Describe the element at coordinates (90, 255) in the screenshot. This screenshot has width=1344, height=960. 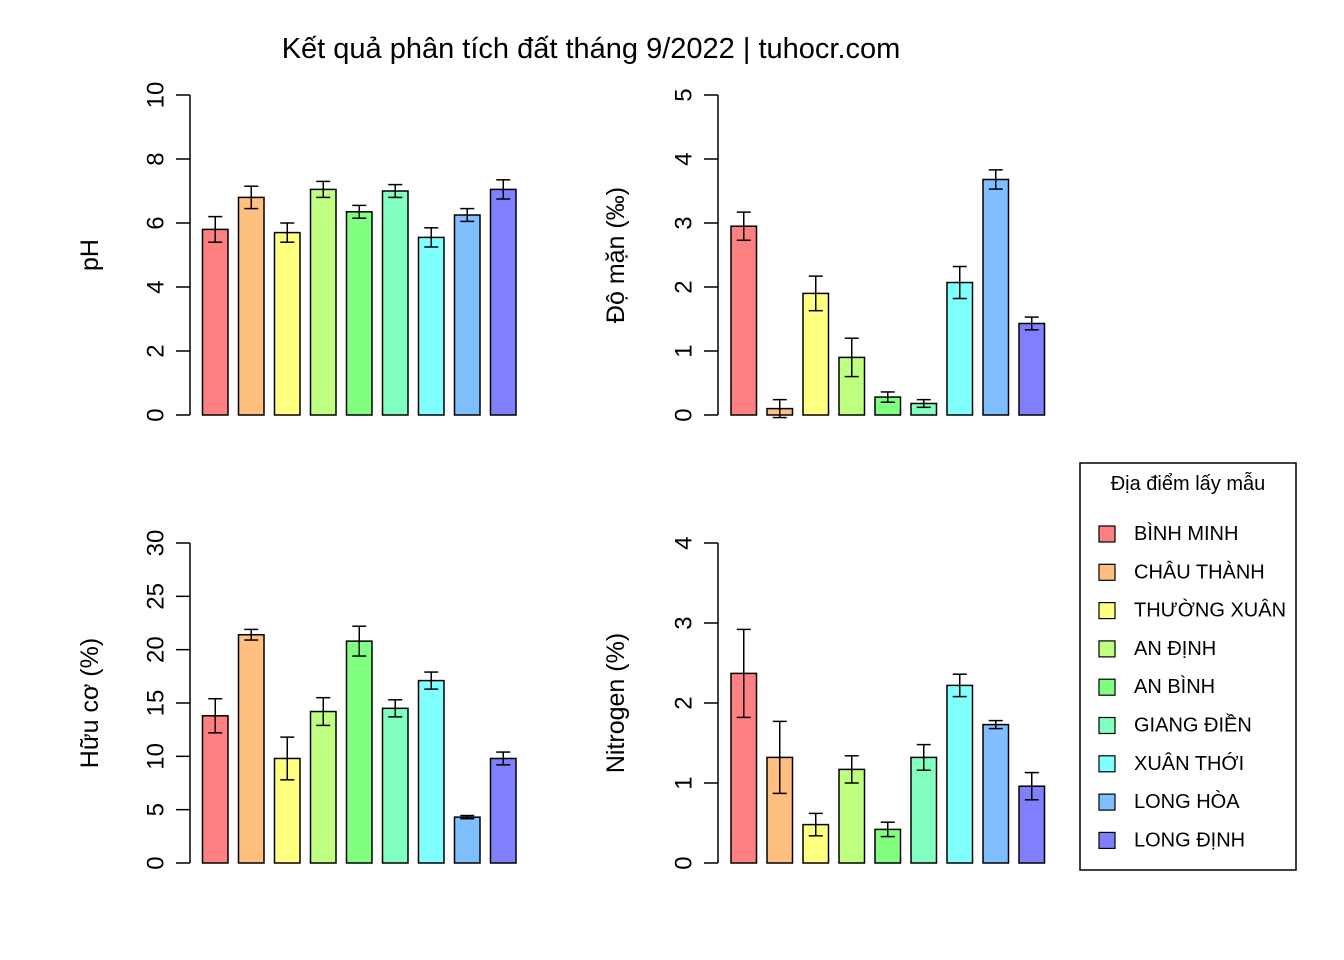
I see `y-axis-label: pH` at that location.